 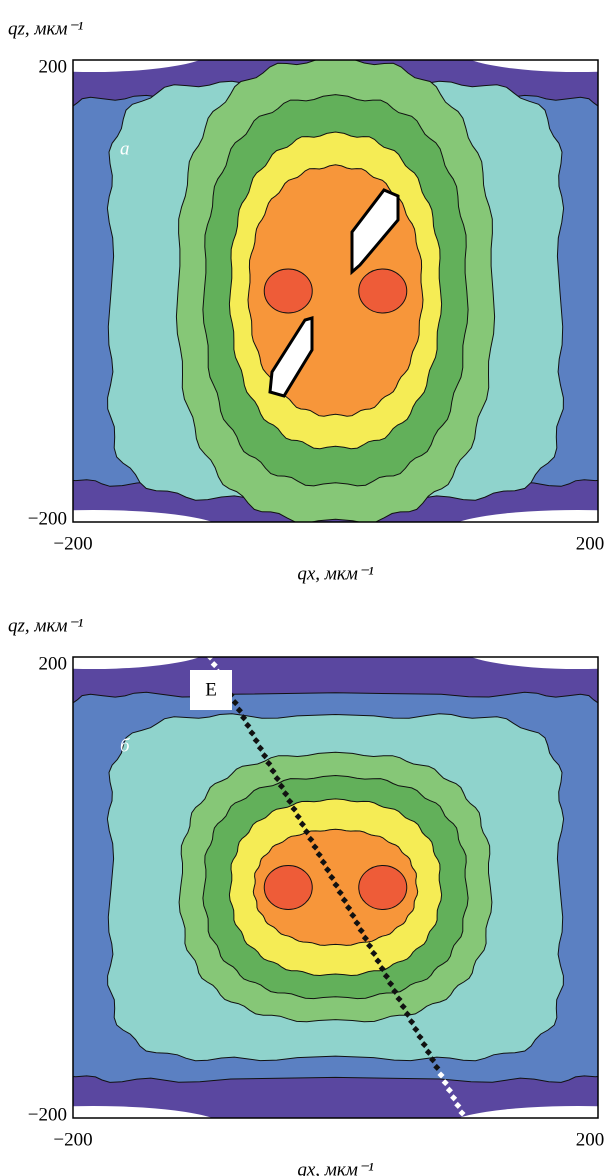 I want to click on annotation: E, so click(x=211, y=689).